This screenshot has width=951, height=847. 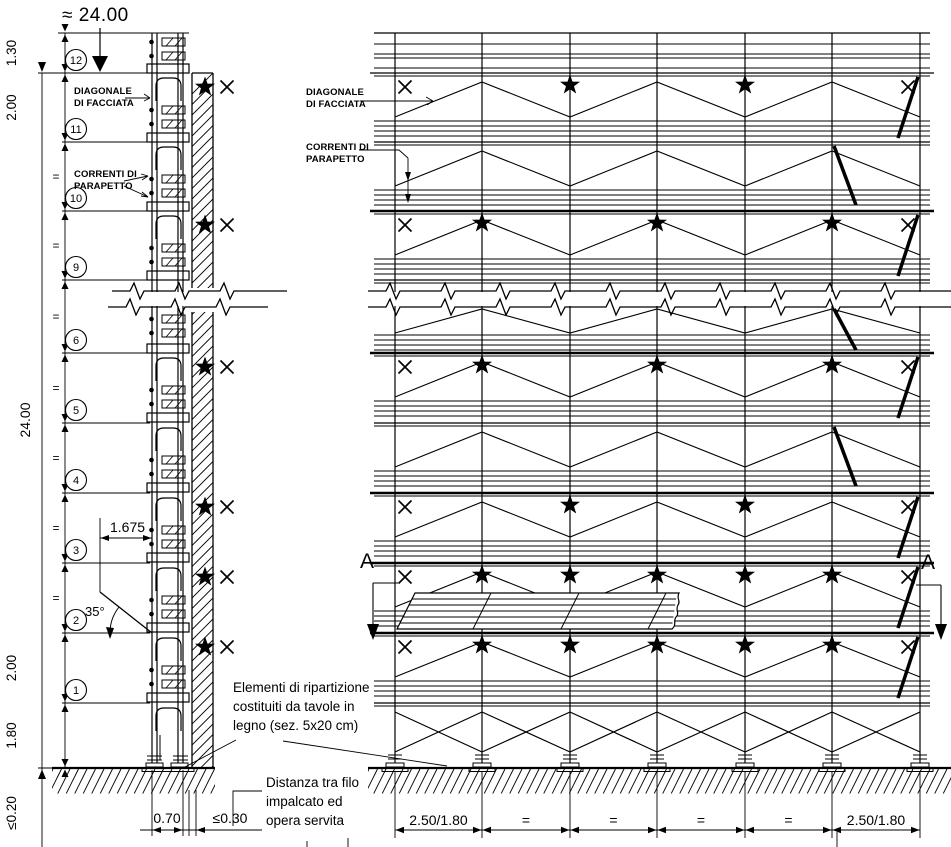 What do you see at coordinates (76, 341) in the screenshot?
I see `svg-text: 6` at bounding box center [76, 341].